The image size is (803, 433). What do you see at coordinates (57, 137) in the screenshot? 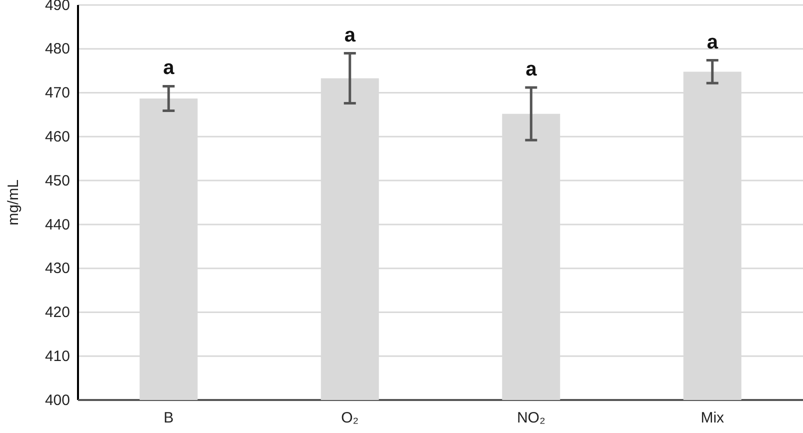
I see `y-tick-label: 460` at bounding box center [57, 137].